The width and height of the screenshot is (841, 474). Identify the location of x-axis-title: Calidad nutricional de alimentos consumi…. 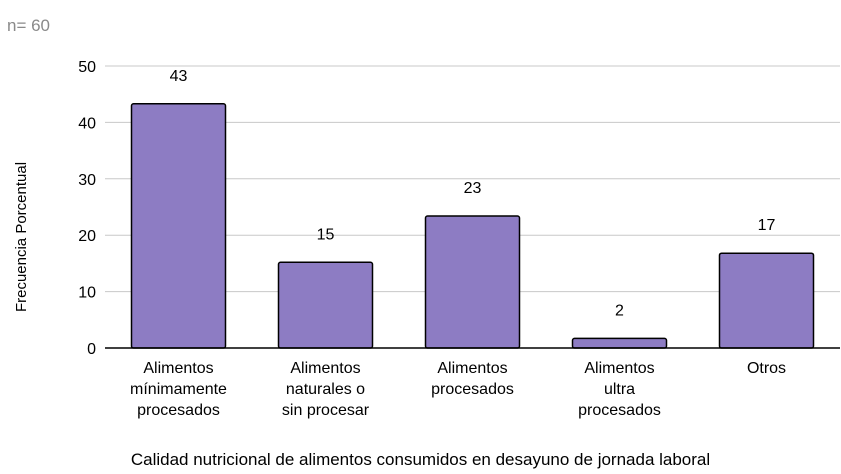
(420, 459).